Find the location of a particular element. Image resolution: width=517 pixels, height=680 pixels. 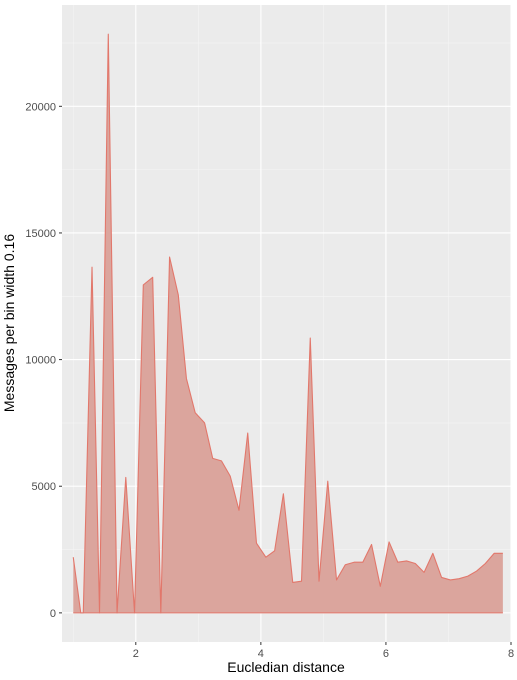

y-axis-title: Messages per bin width 0.16 is located at coordinates (9, 323).